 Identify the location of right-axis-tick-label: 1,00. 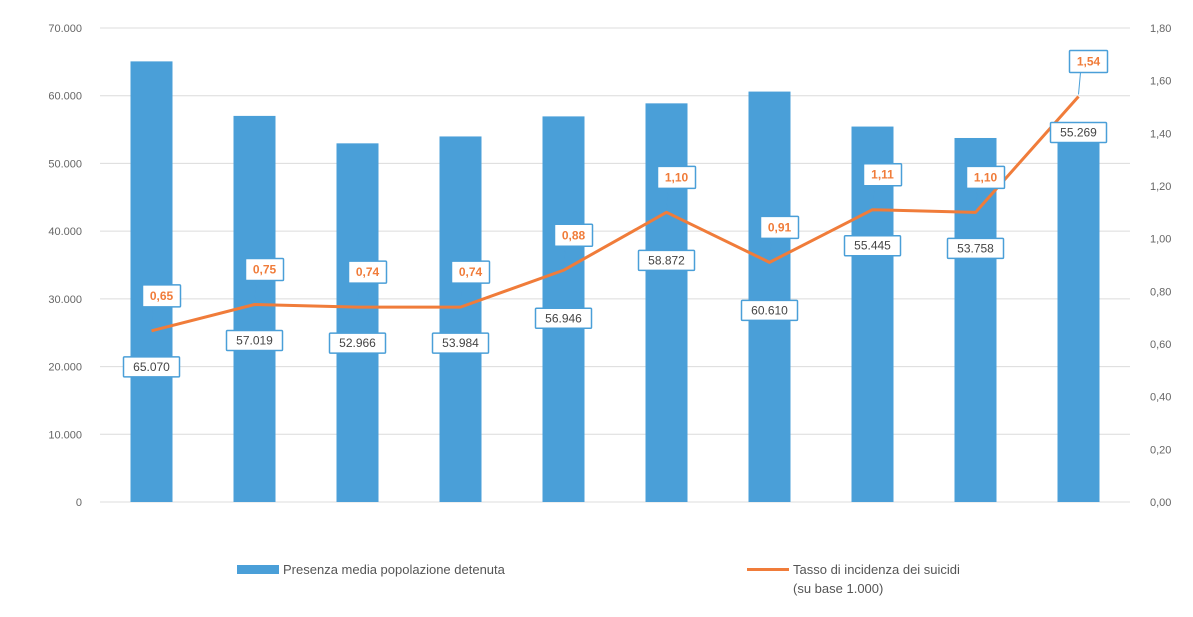
(1160, 240).